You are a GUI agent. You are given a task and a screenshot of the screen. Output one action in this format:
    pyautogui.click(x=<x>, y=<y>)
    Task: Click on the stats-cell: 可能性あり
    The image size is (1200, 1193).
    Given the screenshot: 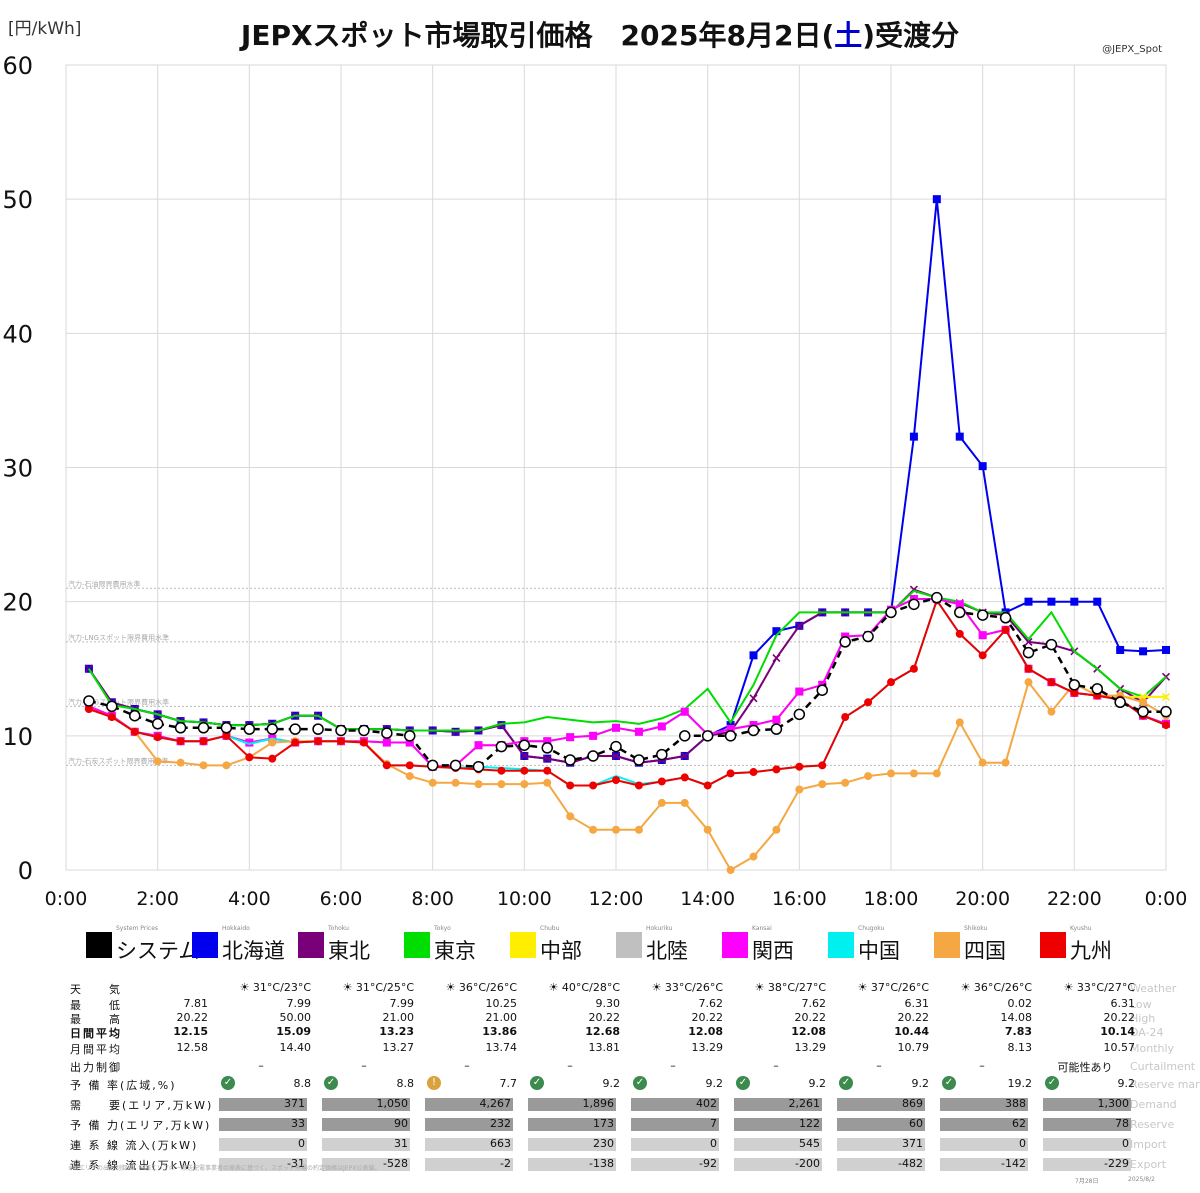 What is the action you would take?
    pyautogui.click(x=1085, y=1067)
    